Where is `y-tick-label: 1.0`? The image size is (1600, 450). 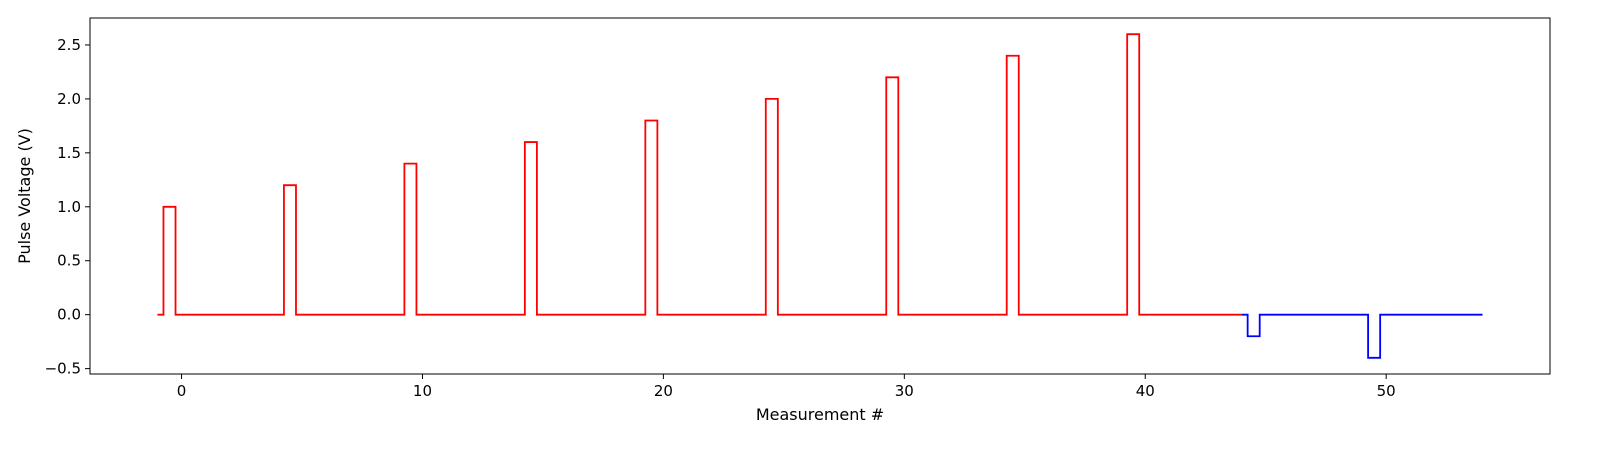
y-tick-label: 1.0 is located at coordinates (69, 207).